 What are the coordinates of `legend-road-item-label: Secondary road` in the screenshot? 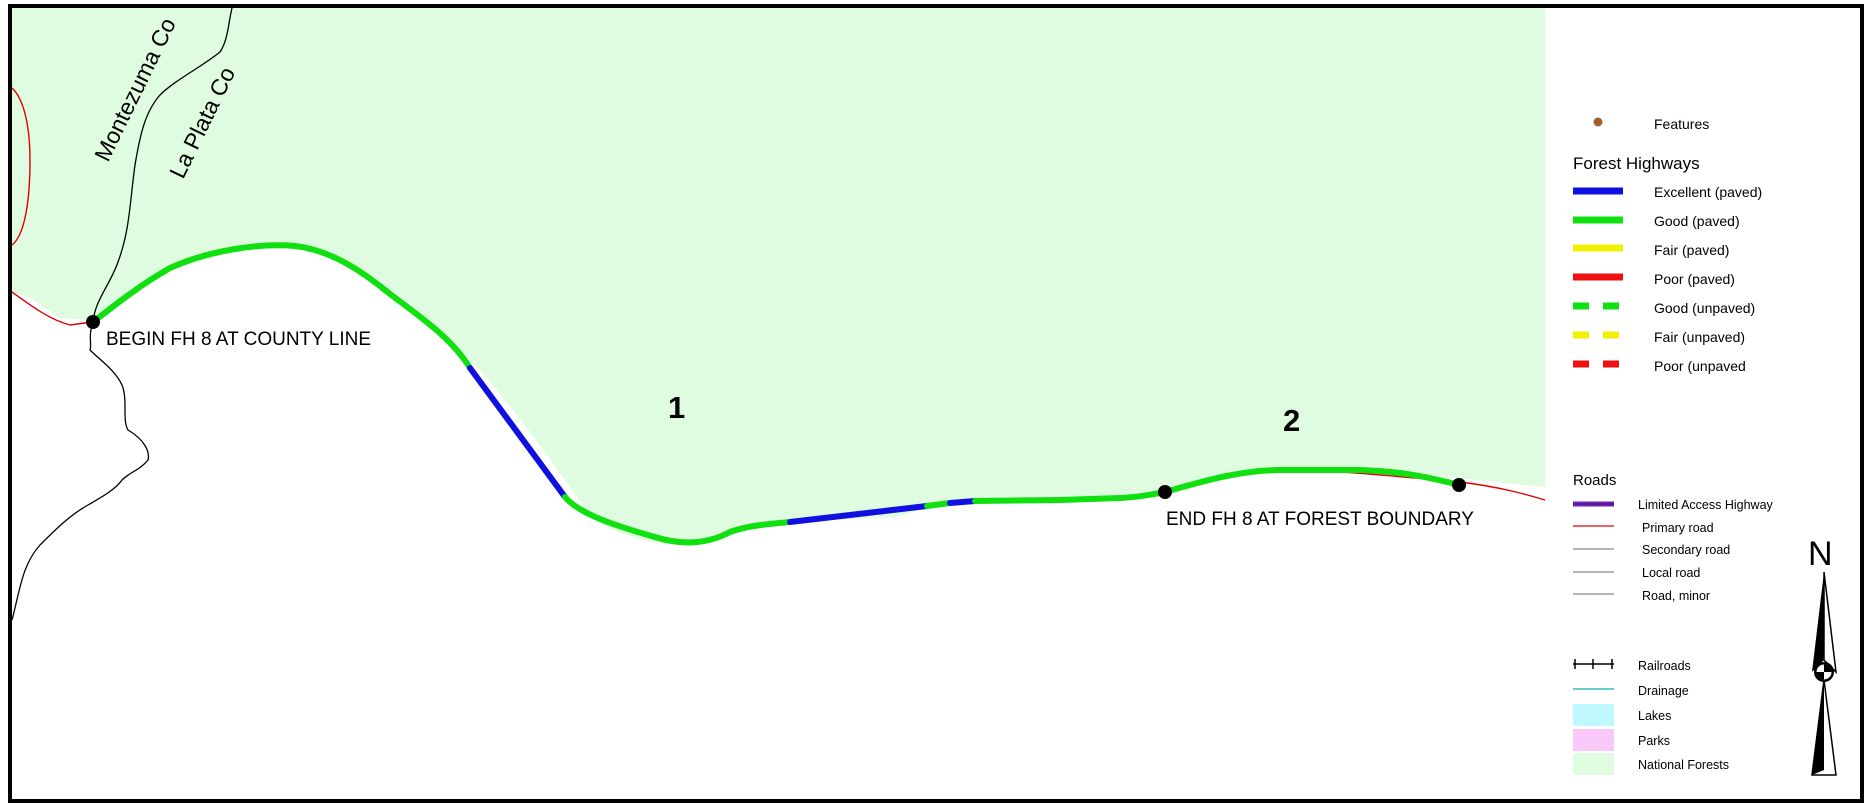 It's located at (1686, 550).